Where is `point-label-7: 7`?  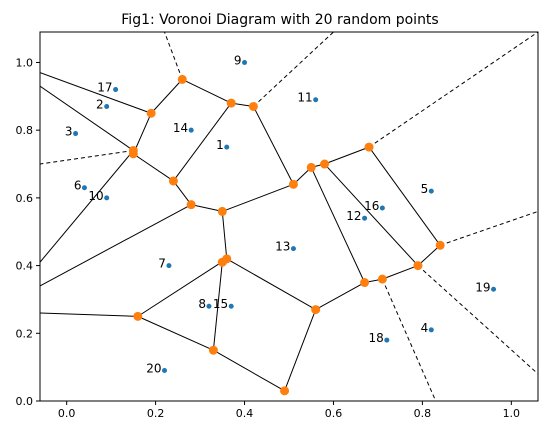 point-label-7: 7 is located at coordinates (162, 264).